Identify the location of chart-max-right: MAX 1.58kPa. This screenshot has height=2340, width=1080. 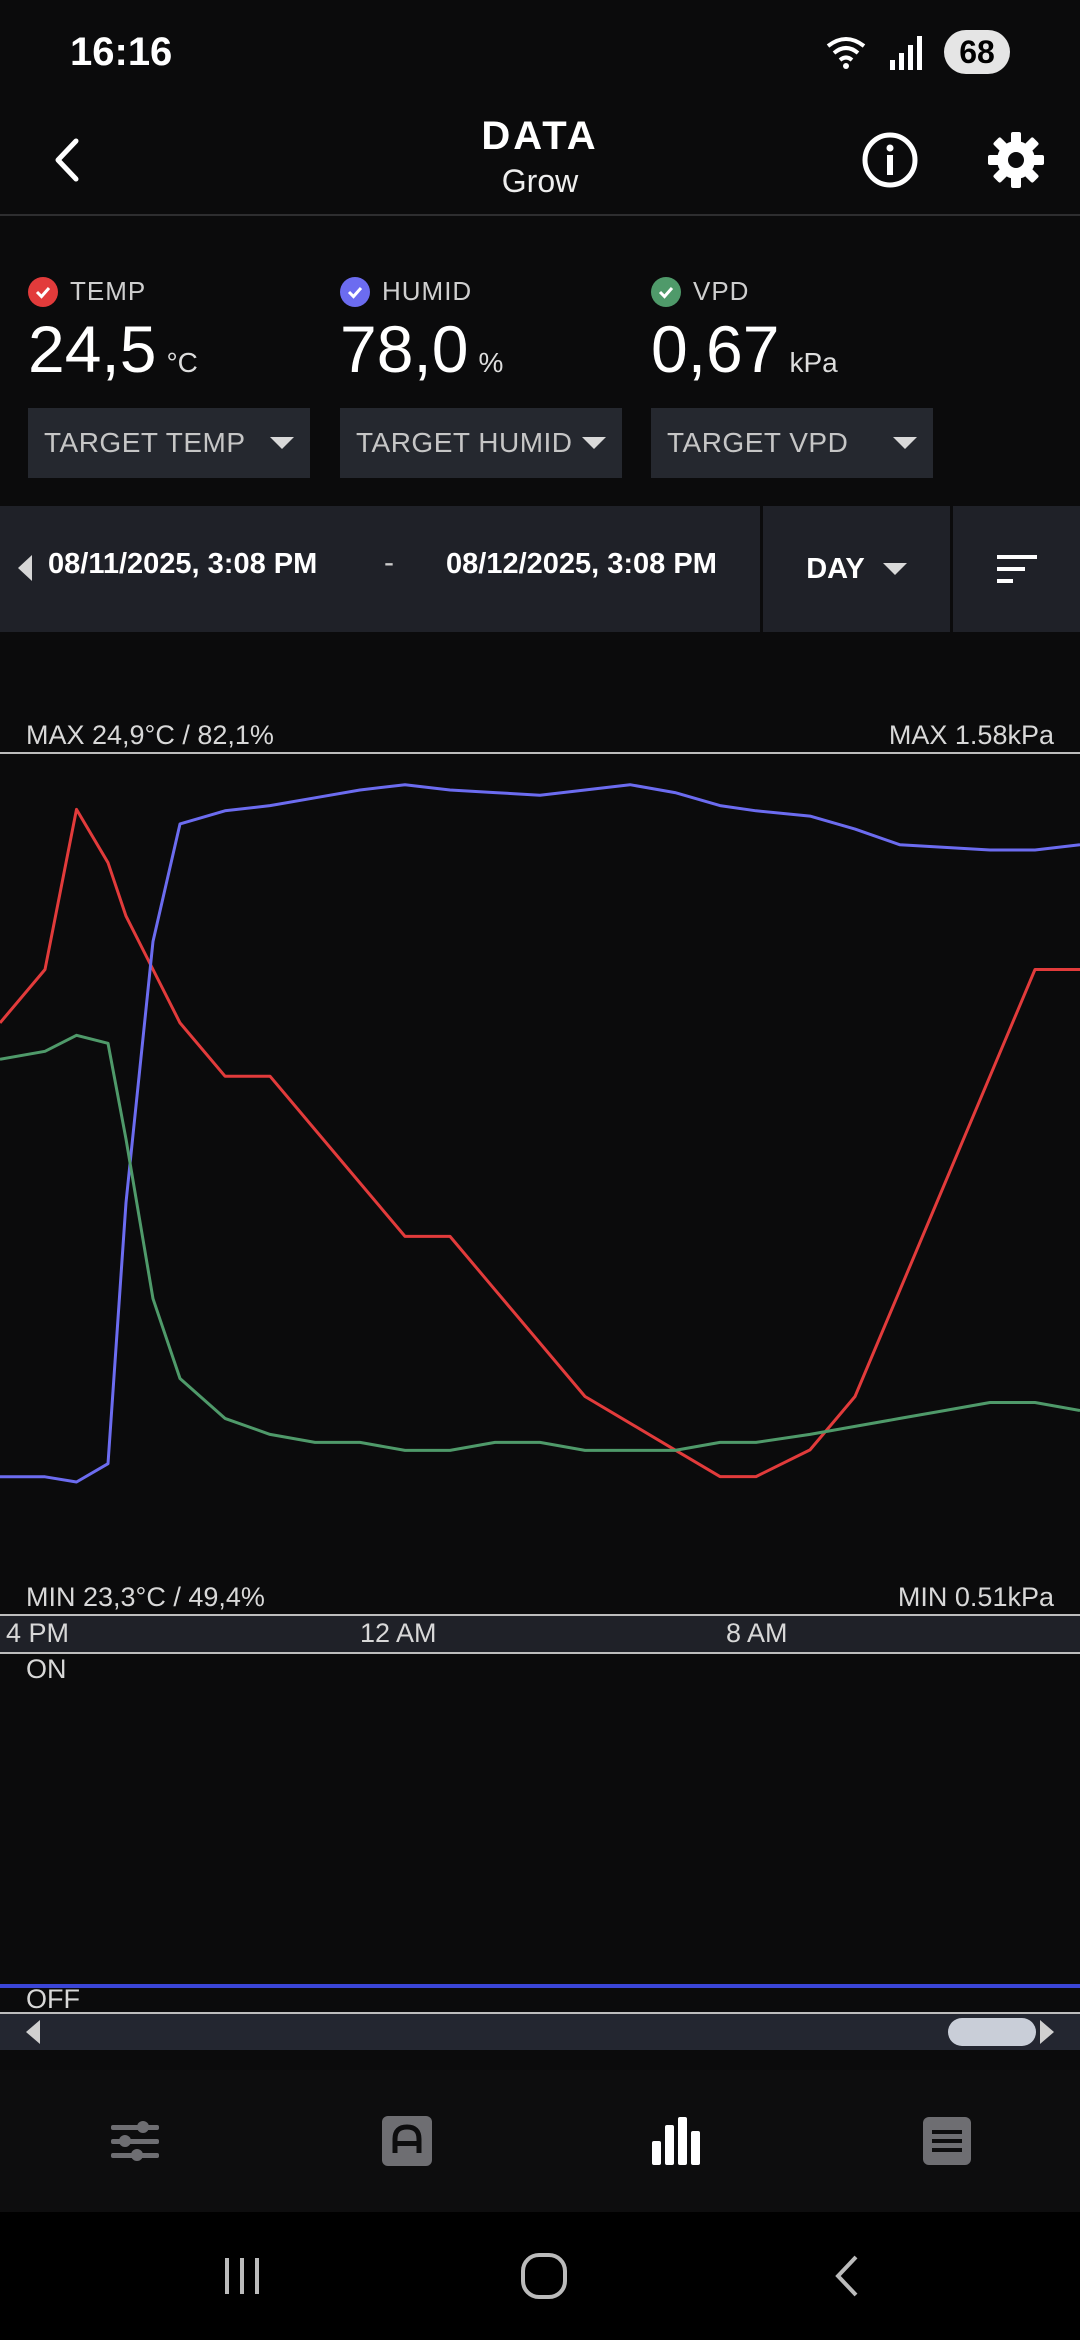
(971, 735).